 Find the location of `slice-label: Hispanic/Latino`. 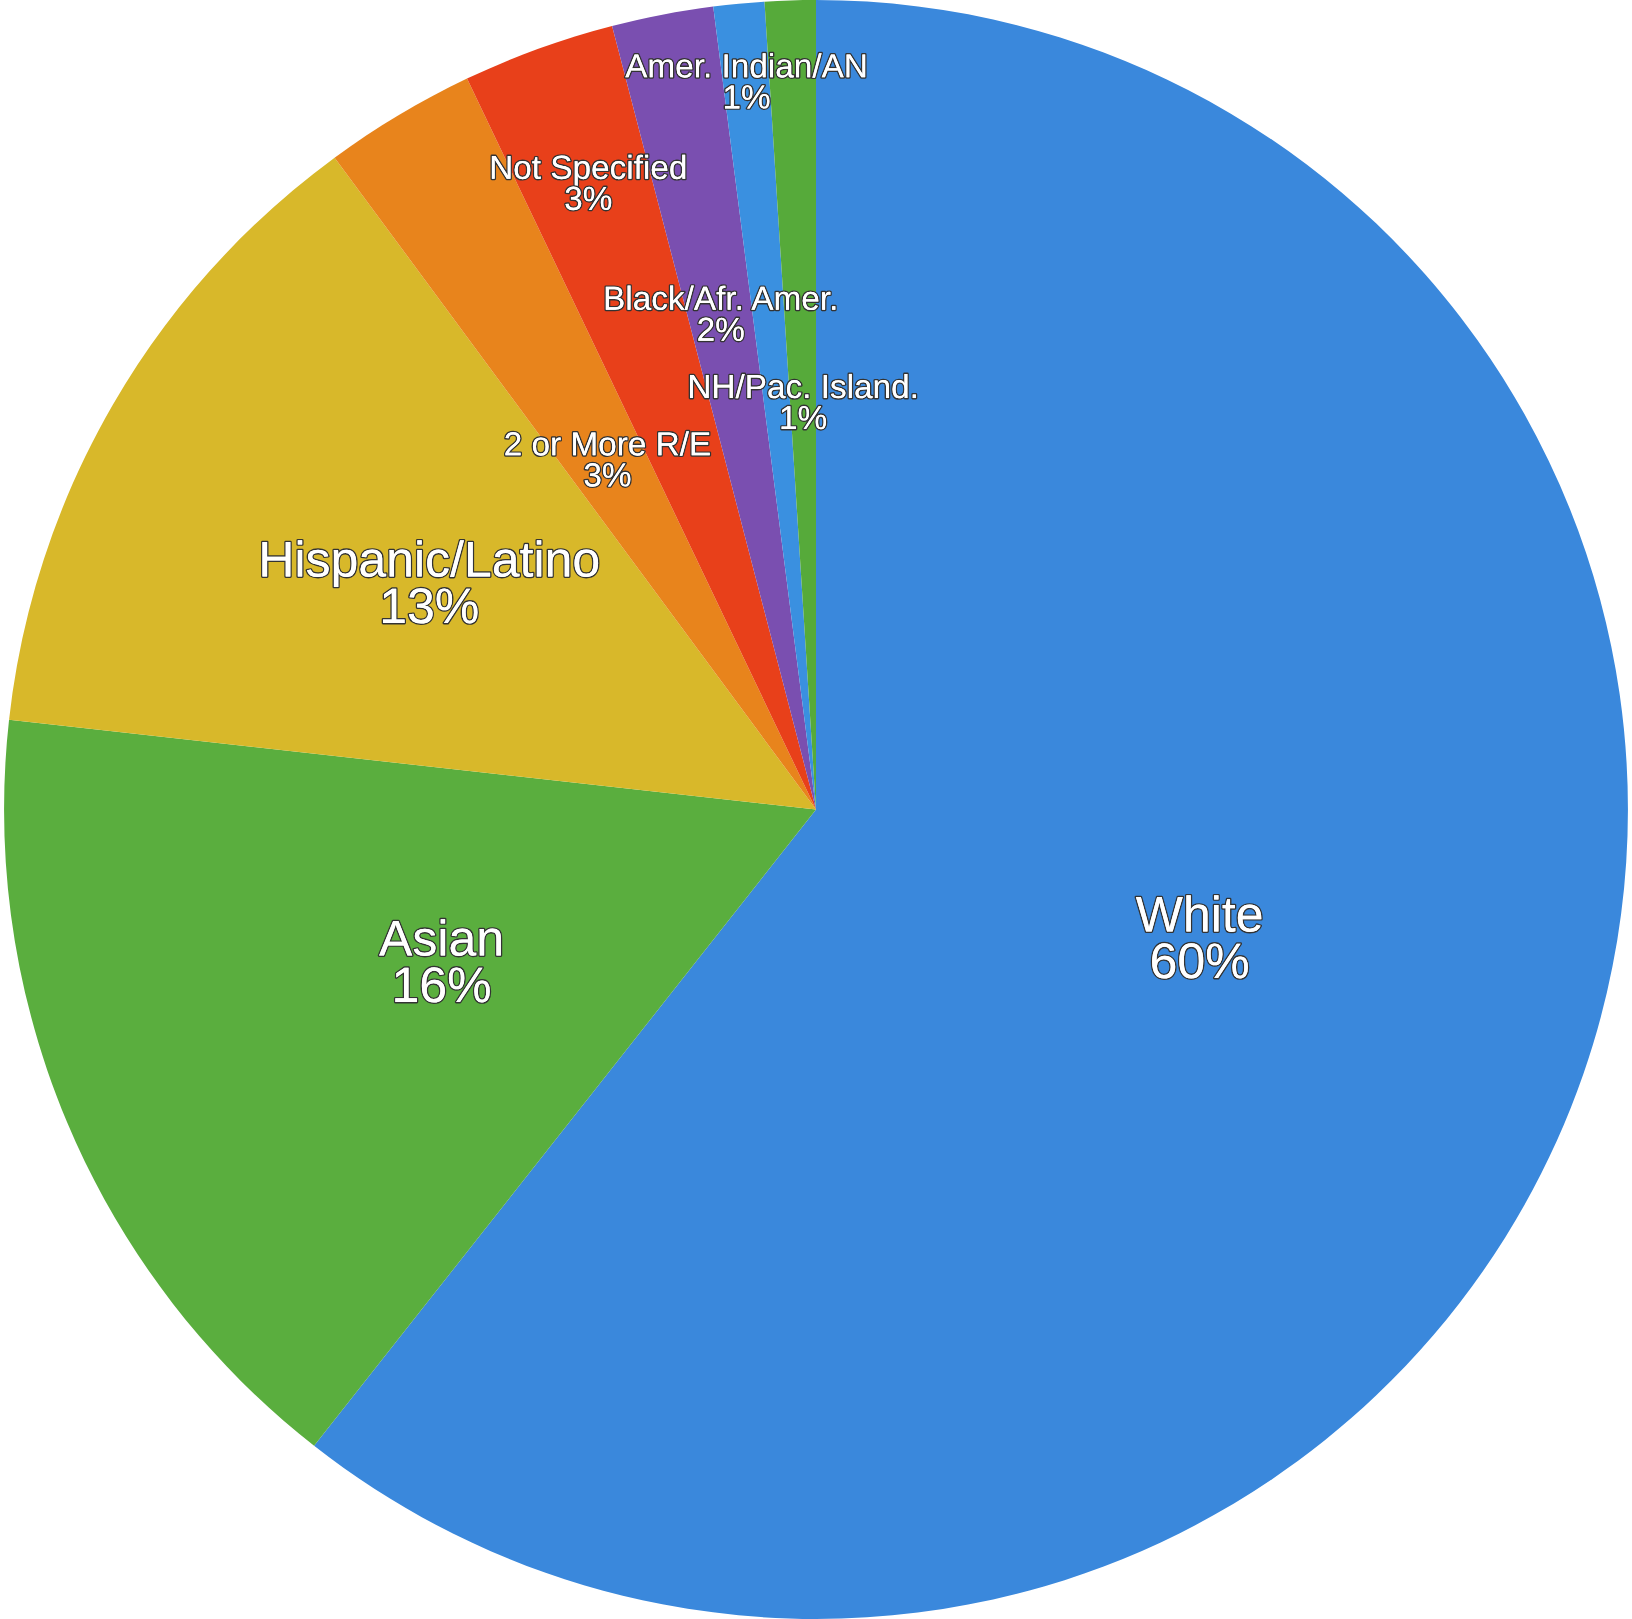

slice-label: Hispanic/Latino is located at coordinates (430, 563).